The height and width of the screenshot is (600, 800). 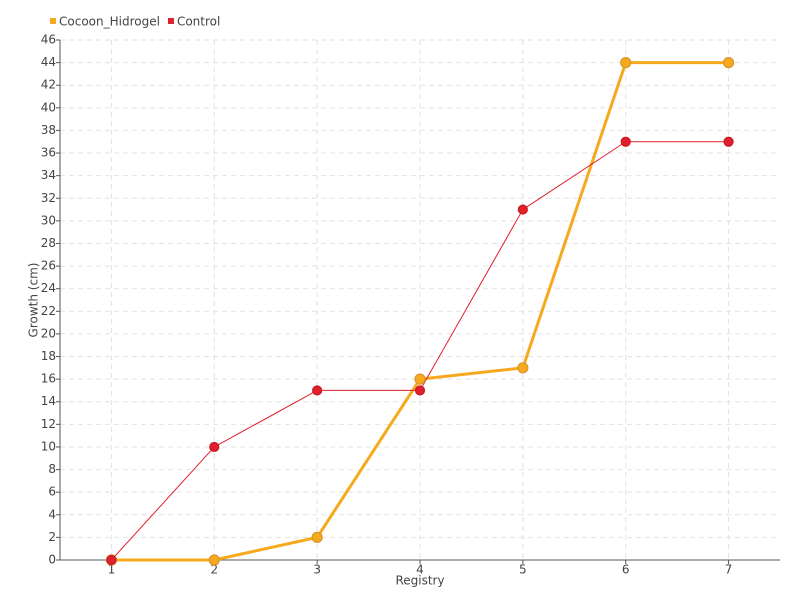 What do you see at coordinates (523, 570) in the screenshot?
I see `x-tick-label: 5` at bounding box center [523, 570].